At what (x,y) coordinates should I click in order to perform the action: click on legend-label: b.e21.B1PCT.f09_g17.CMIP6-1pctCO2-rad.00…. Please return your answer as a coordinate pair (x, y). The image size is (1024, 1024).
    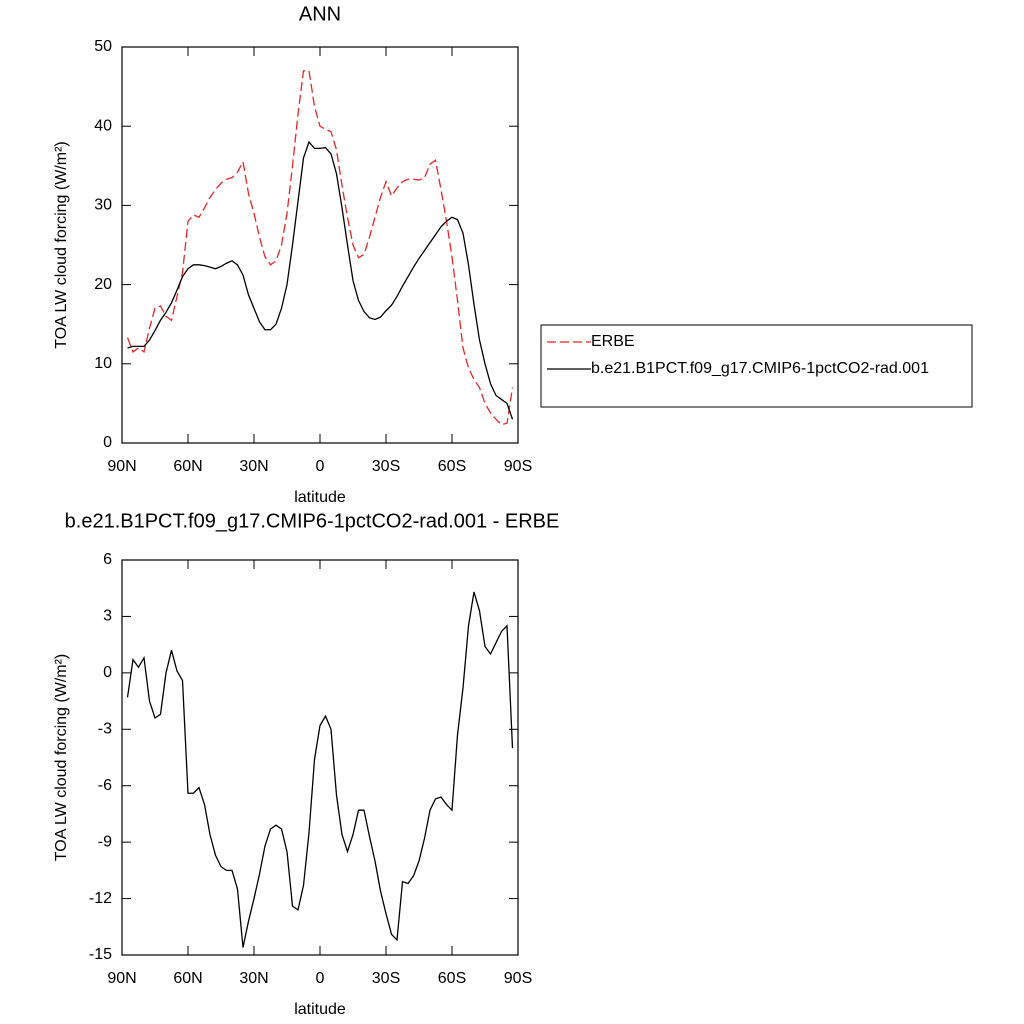
    Looking at the image, I should click on (760, 368).